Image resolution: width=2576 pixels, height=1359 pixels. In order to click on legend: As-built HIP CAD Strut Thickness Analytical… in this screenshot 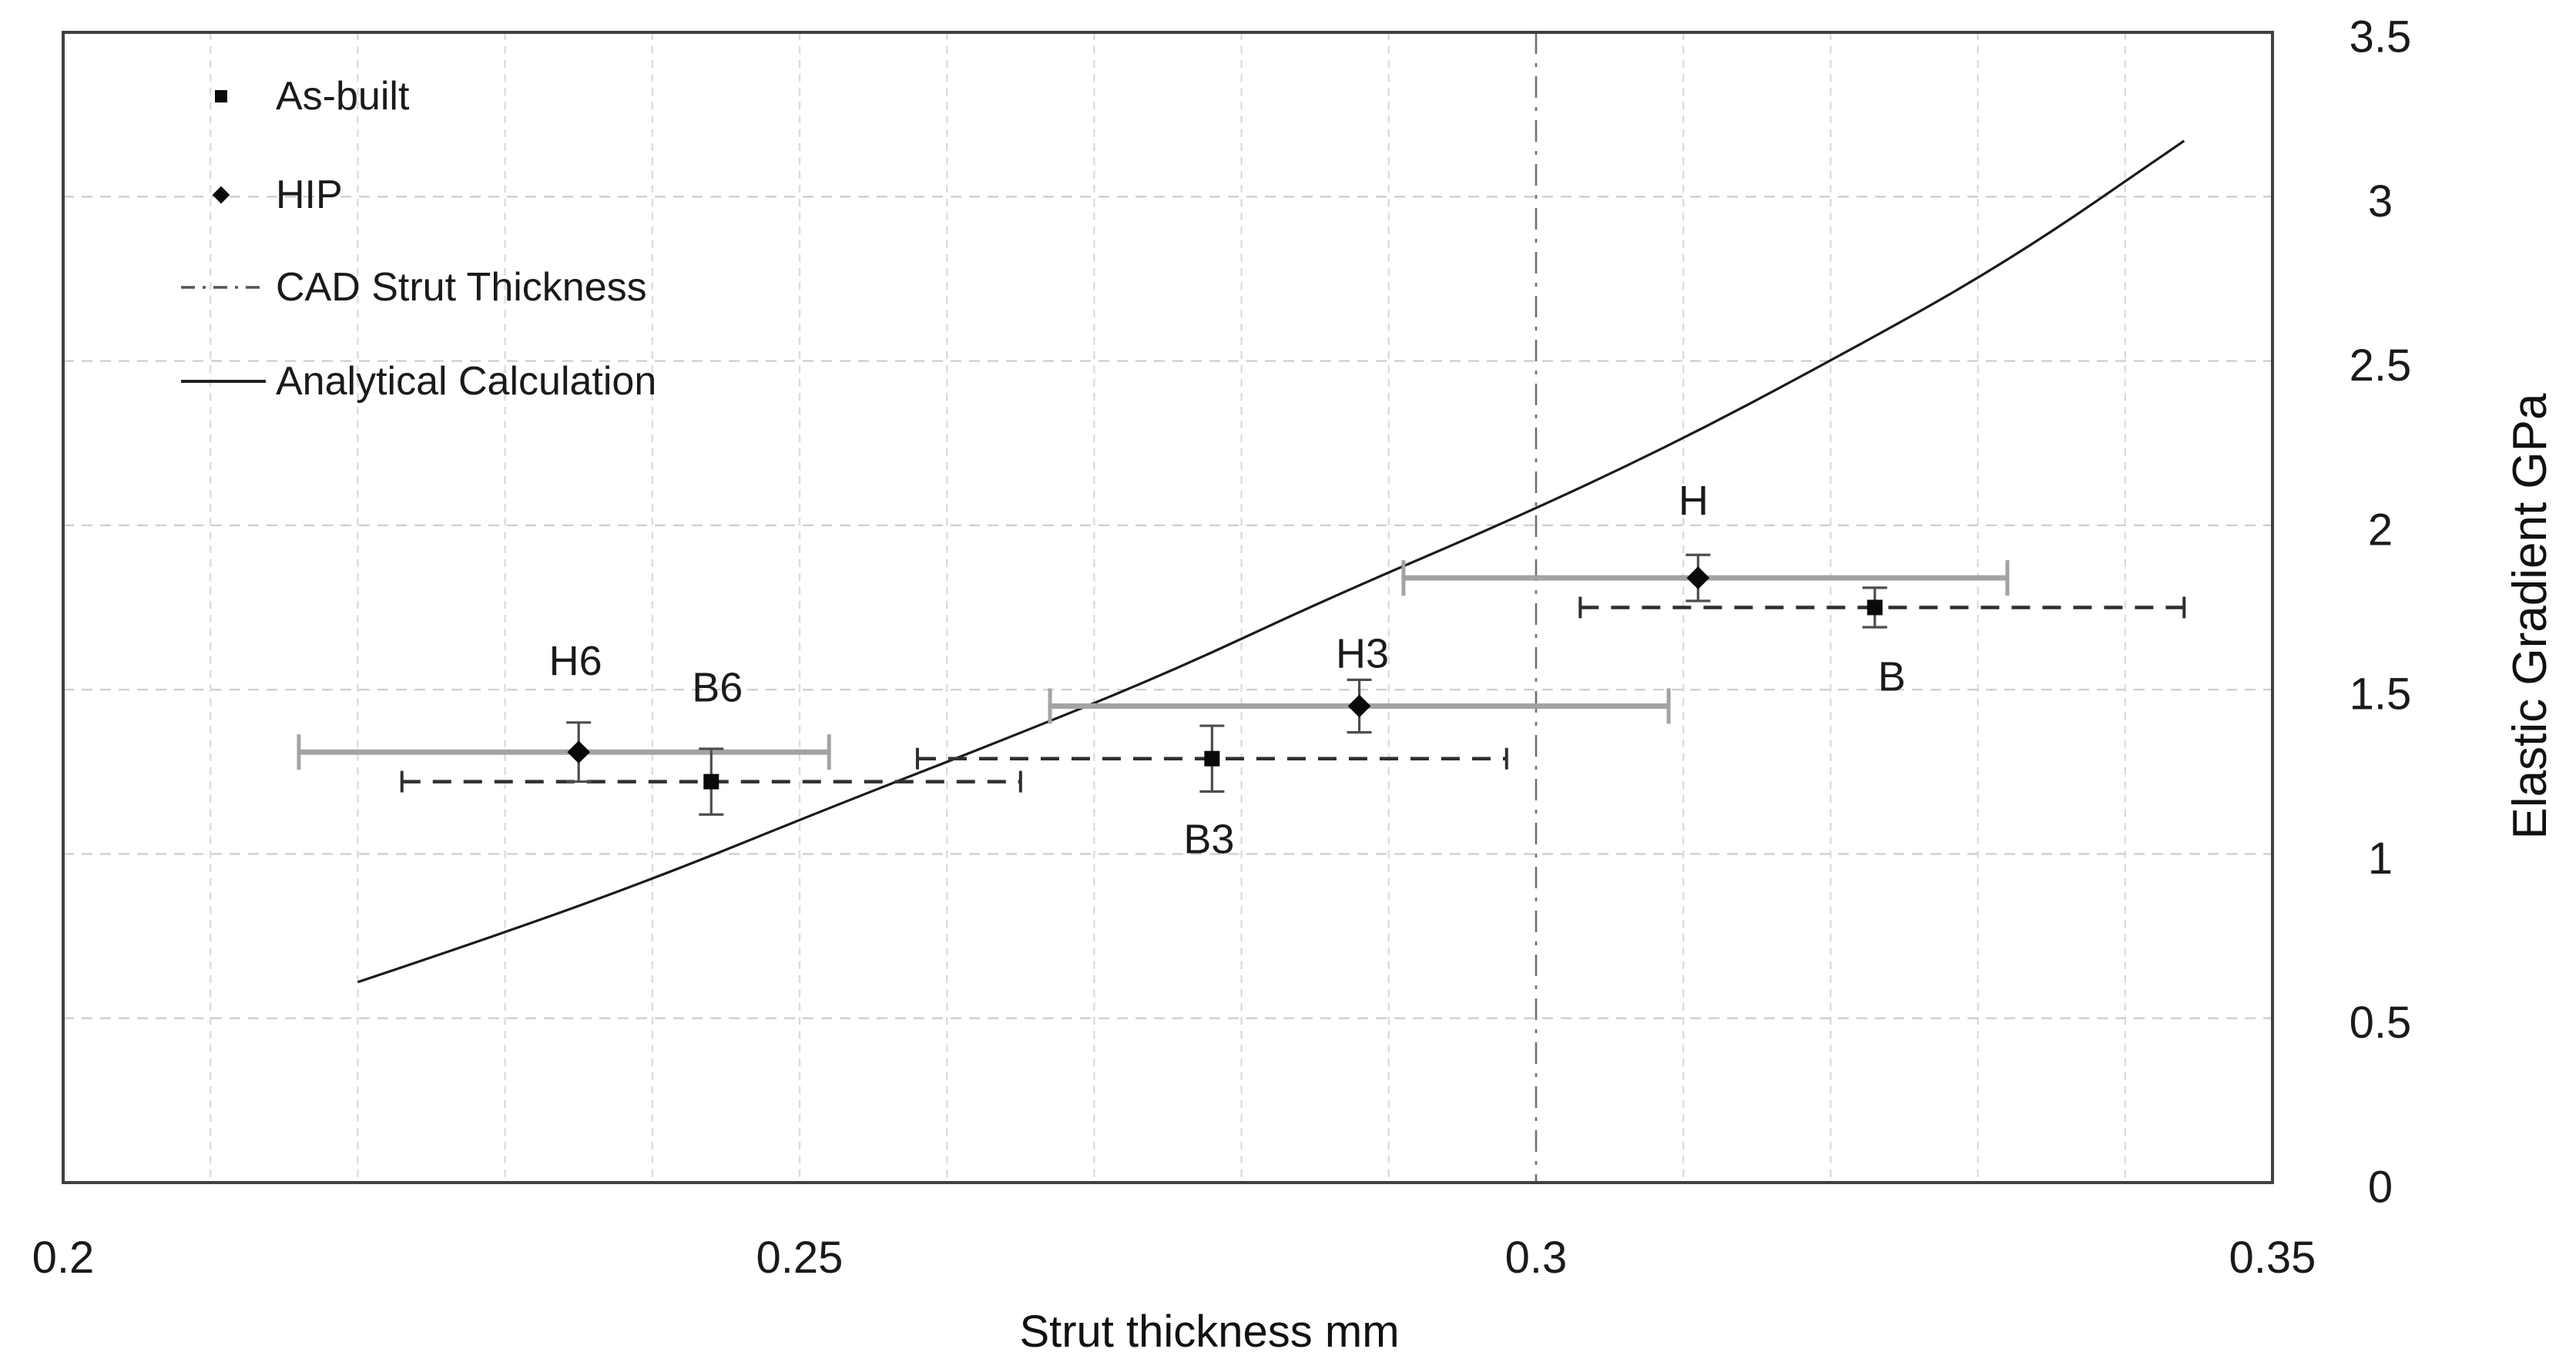, I will do `click(418, 239)`.